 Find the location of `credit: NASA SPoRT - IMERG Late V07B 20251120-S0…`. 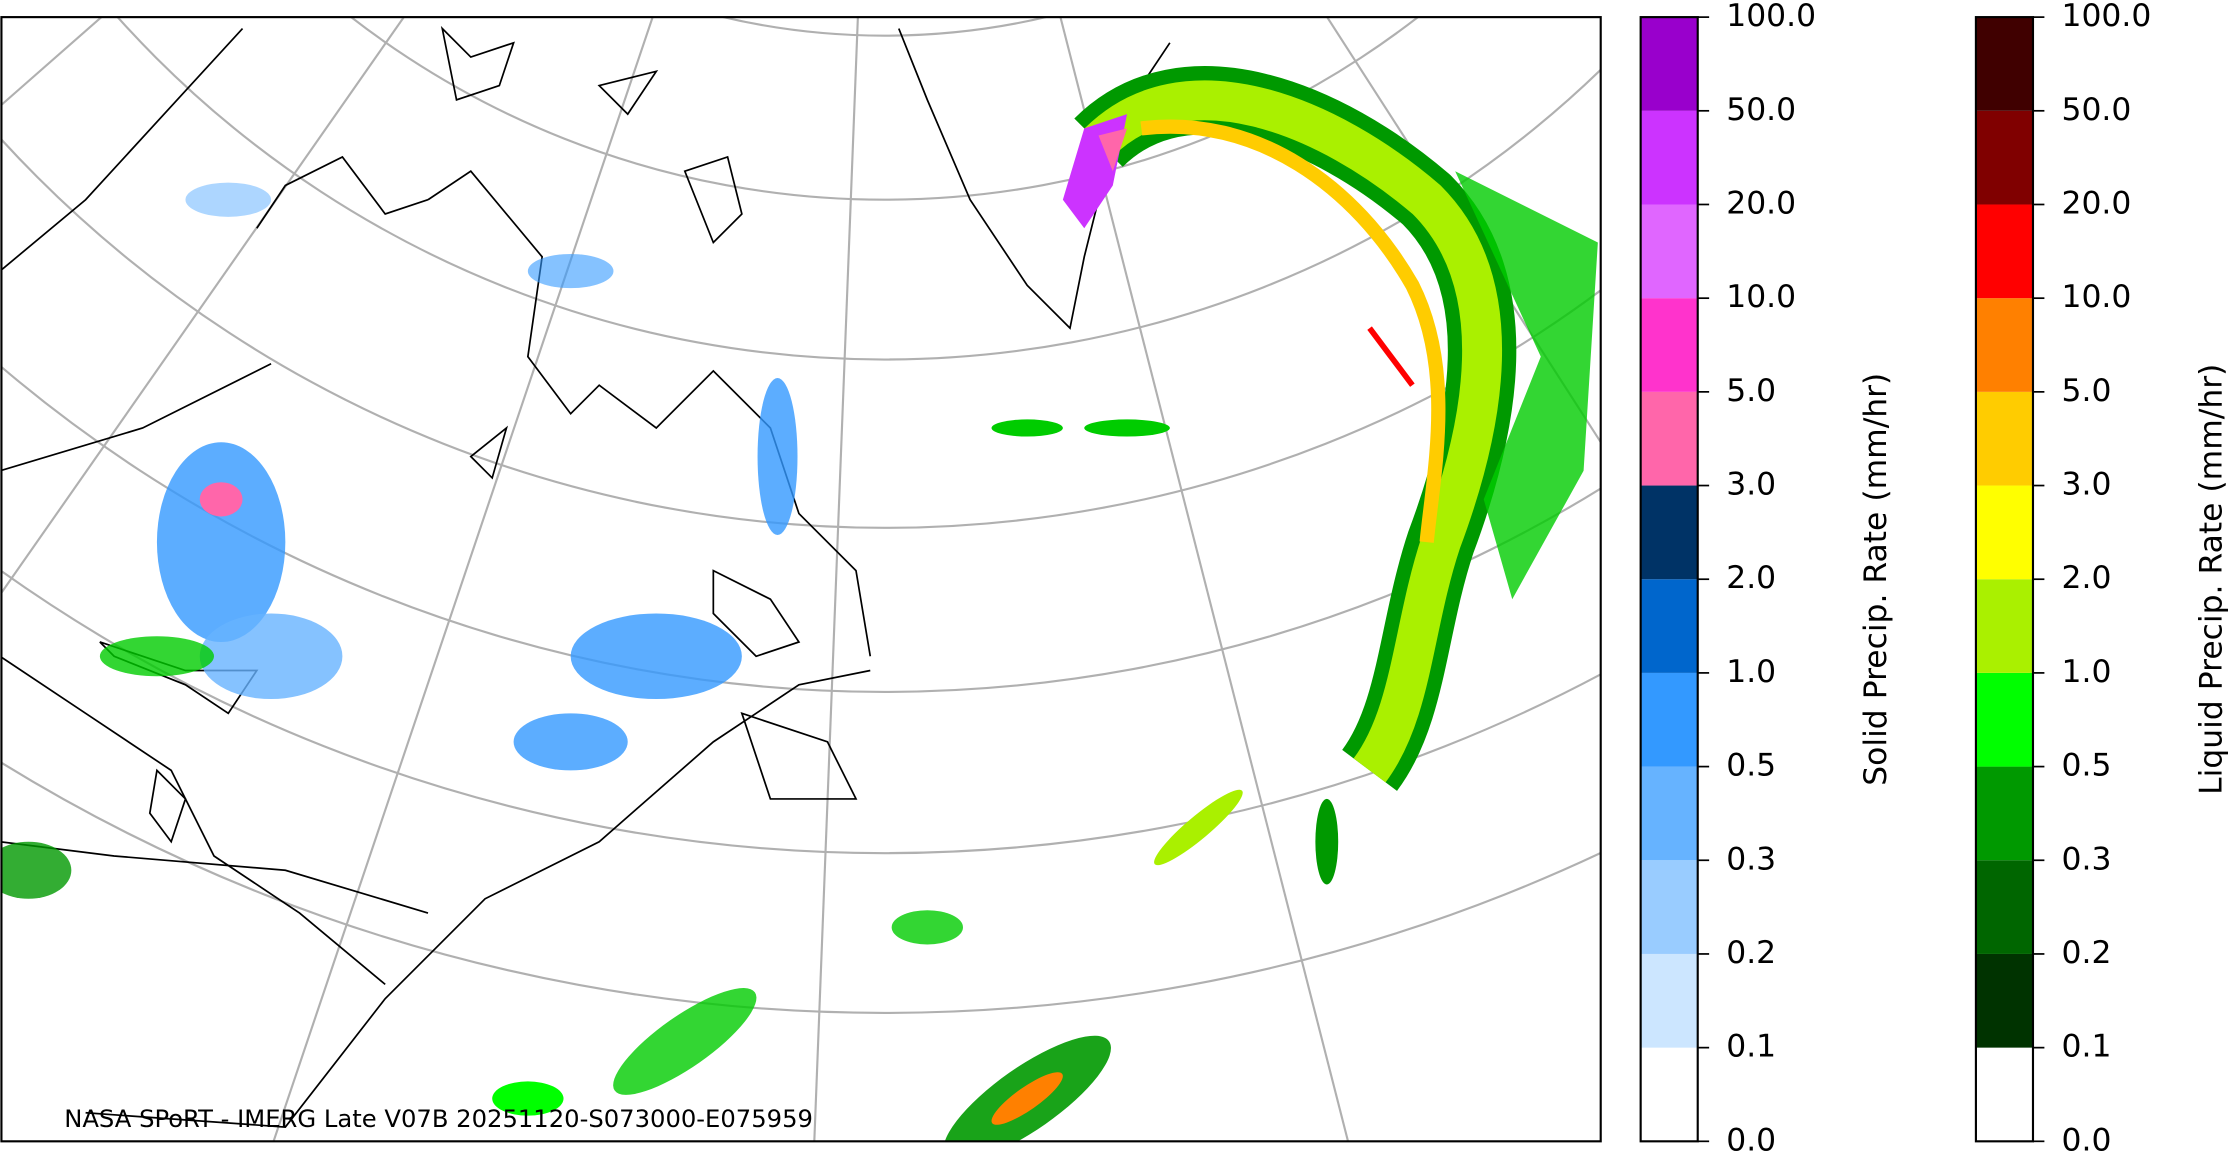

credit: NASA SPoRT - IMERG Late V07B 20251120-S0… is located at coordinates (438, 1118).